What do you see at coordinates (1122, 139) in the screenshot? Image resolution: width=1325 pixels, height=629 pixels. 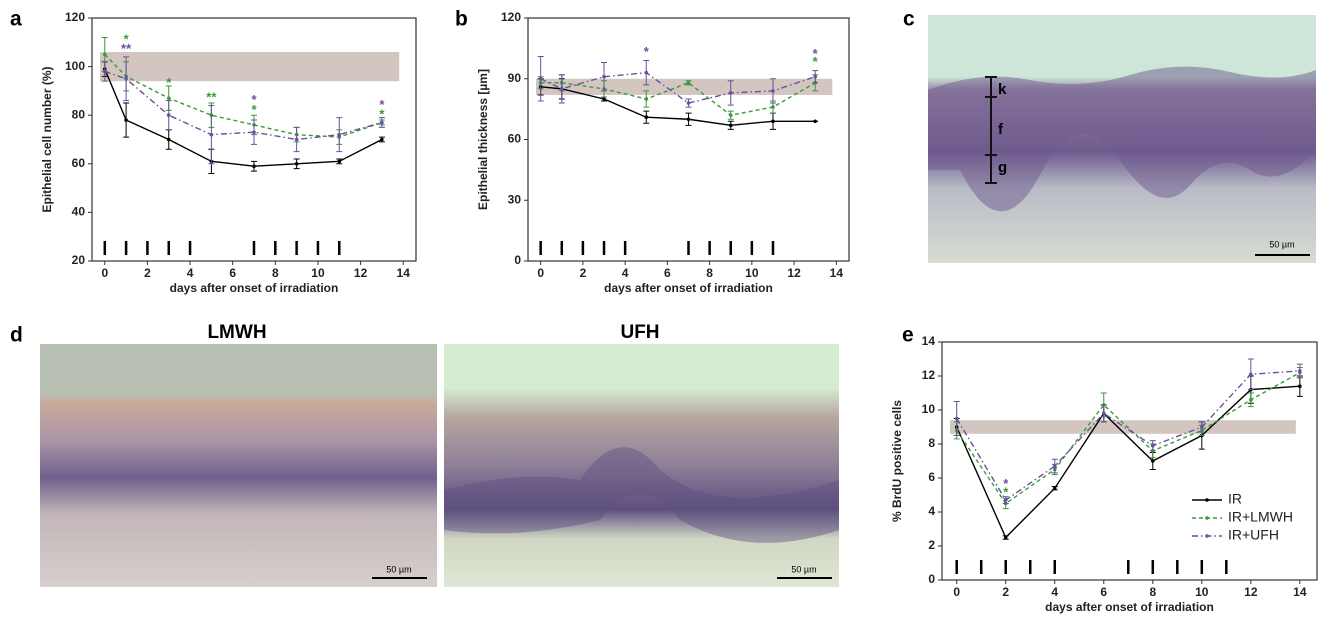 I see `micrograph-c: k f g 50 µm` at bounding box center [1122, 139].